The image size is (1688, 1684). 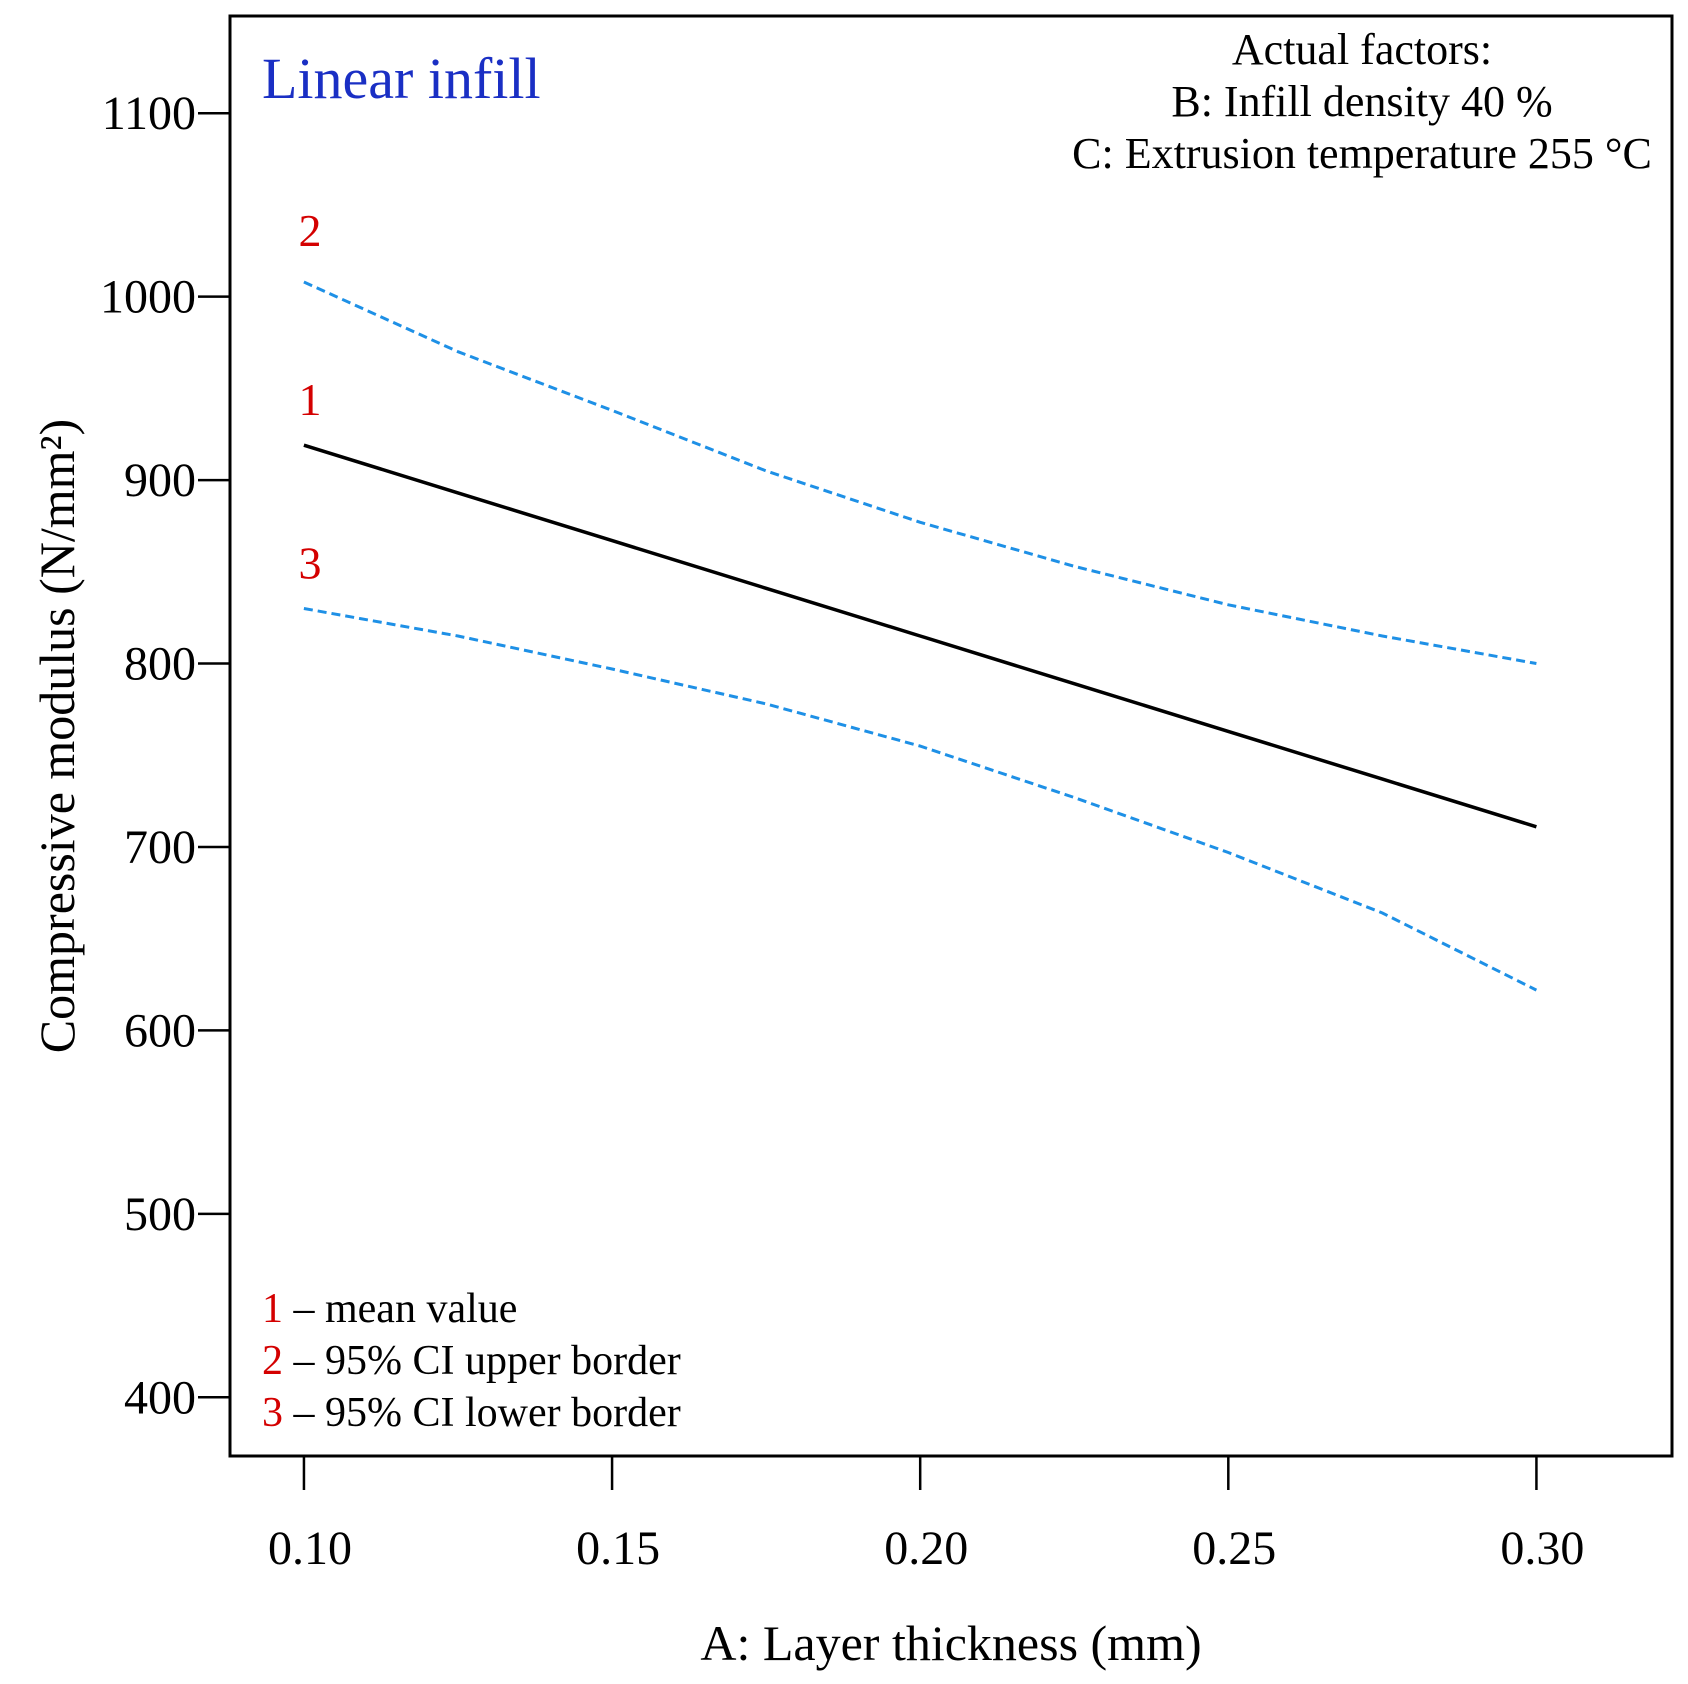 I want to click on x-tick-label: 0.20, so click(x=926, y=1548).